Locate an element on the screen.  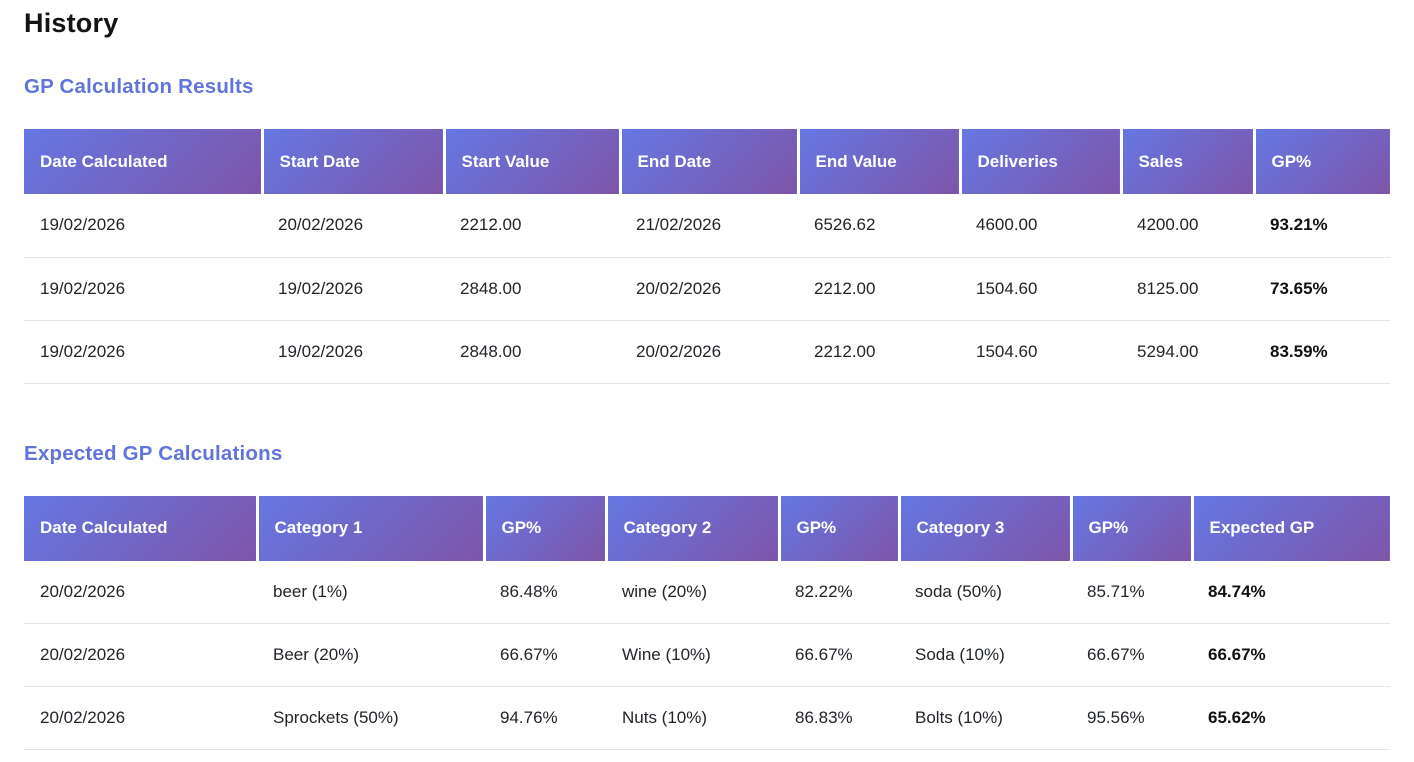
column-header: End Date is located at coordinates (708, 161).